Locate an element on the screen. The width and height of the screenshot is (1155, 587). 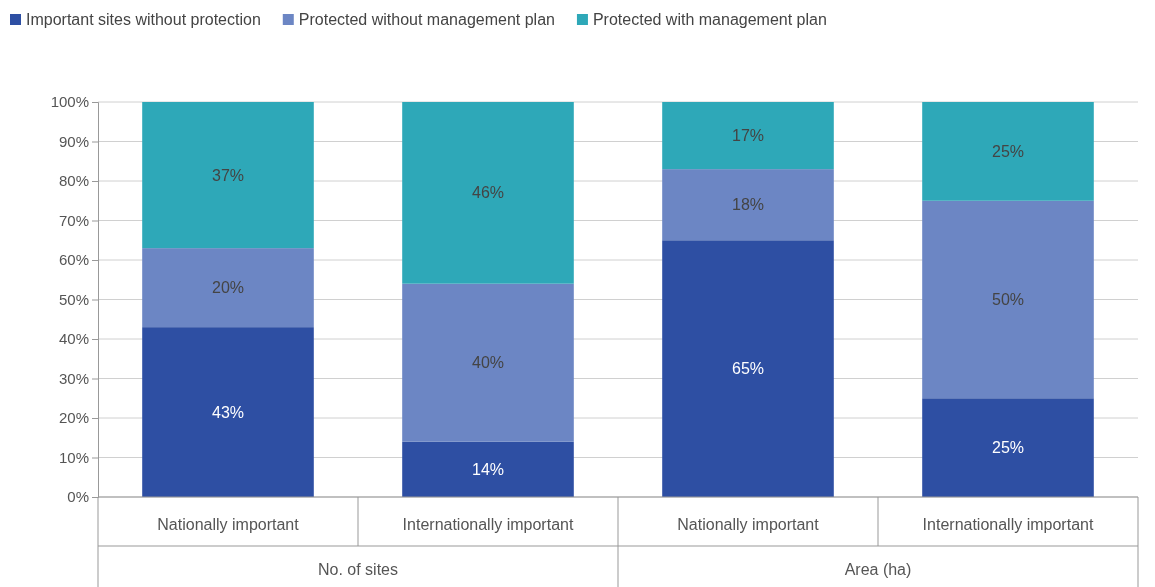
y-tick-label: 0% is located at coordinates (78, 497).